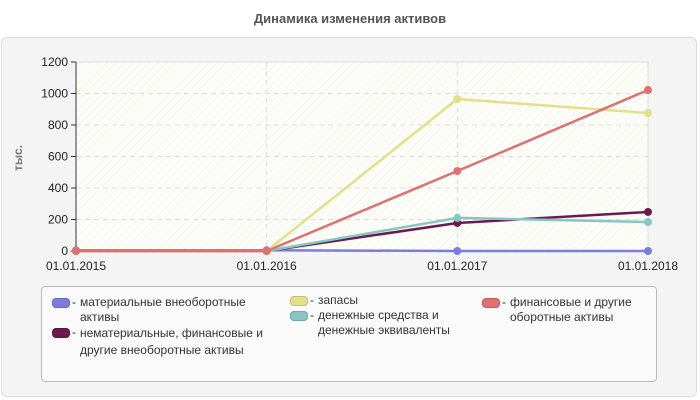  Describe the element at coordinates (457, 266) in the screenshot. I see `x-tick-label: 01.01.2017` at that location.